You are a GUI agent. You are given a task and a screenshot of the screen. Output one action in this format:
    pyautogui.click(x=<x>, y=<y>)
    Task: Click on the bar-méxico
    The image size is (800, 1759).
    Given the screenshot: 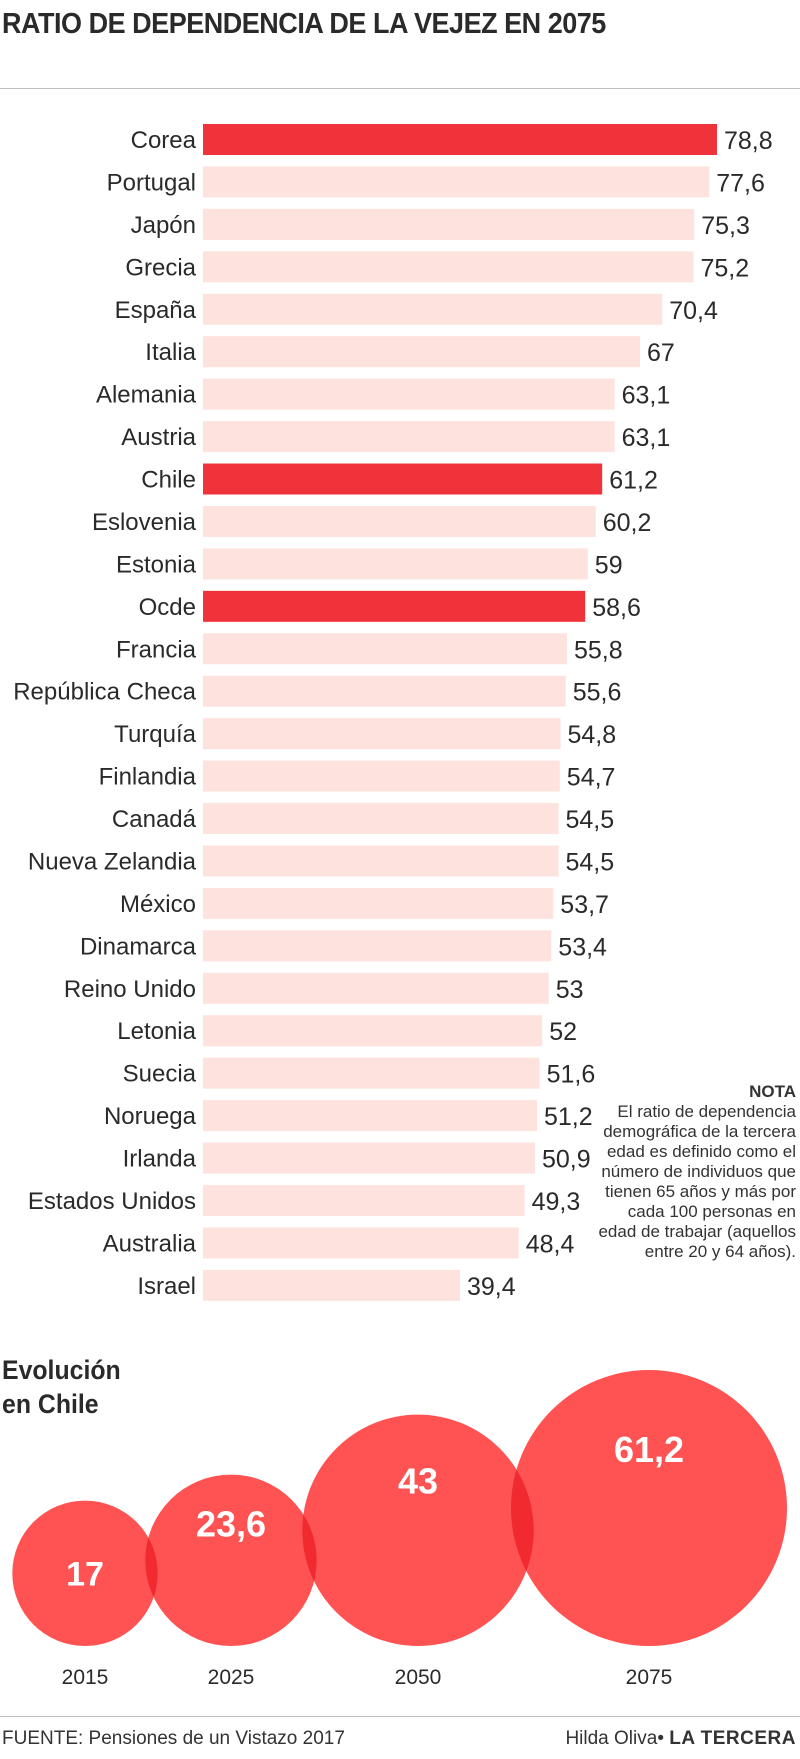 What is the action you would take?
    pyautogui.click(x=378, y=903)
    